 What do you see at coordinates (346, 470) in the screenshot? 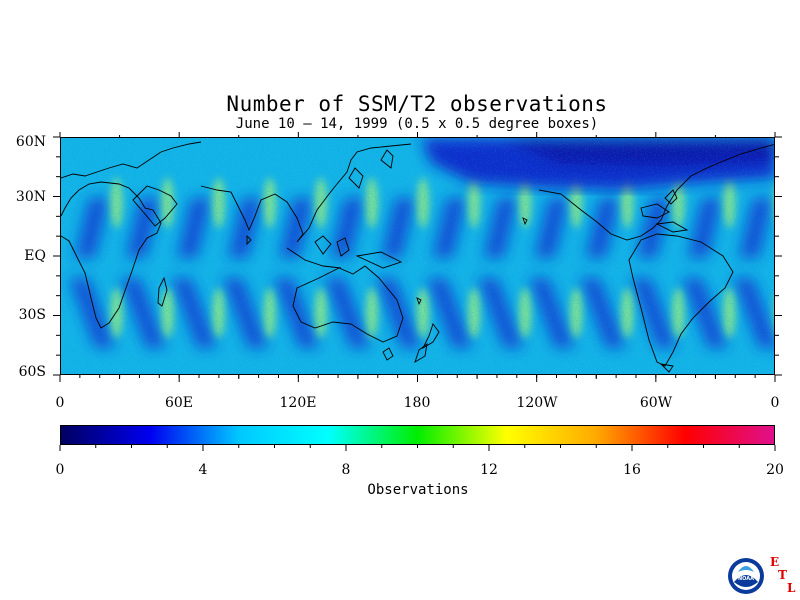
I see `colorbar-tick-8: 8` at bounding box center [346, 470].